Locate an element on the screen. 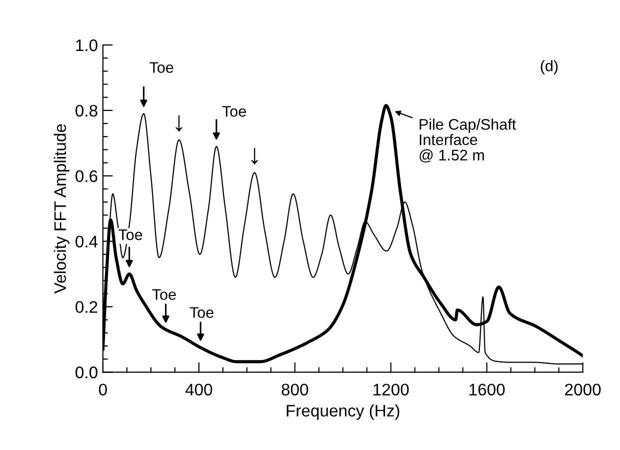 The image size is (620, 450). y-tick-label: 1.0 is located at coordinates (87, 45).